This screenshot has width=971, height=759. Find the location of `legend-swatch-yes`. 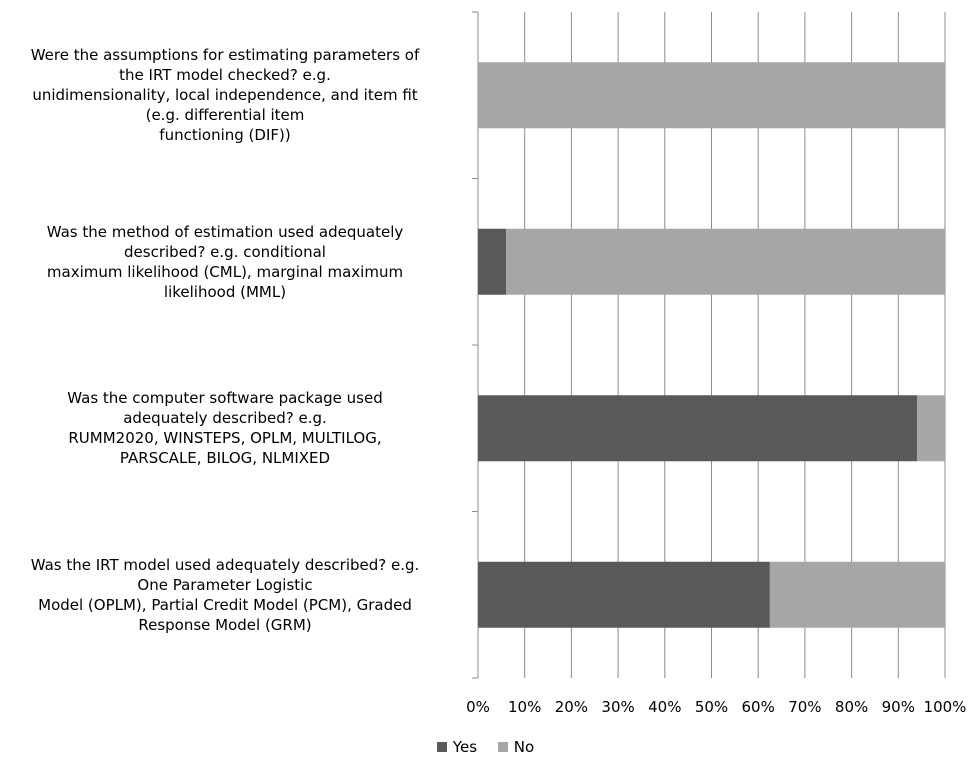

legend-swatch-yes is located at coordinates (441, 747).